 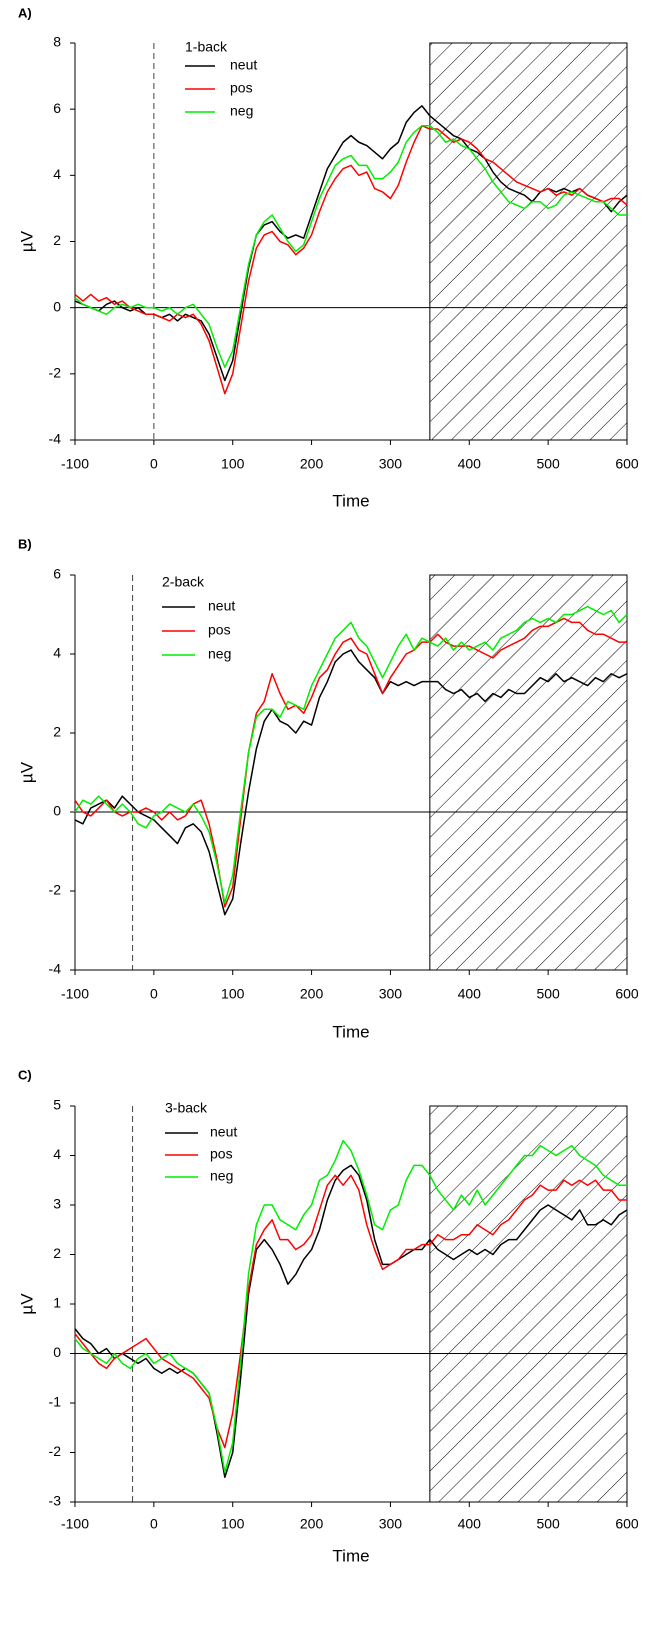 I want to click on legend-title: 2-back, so click(x=183, y=582).